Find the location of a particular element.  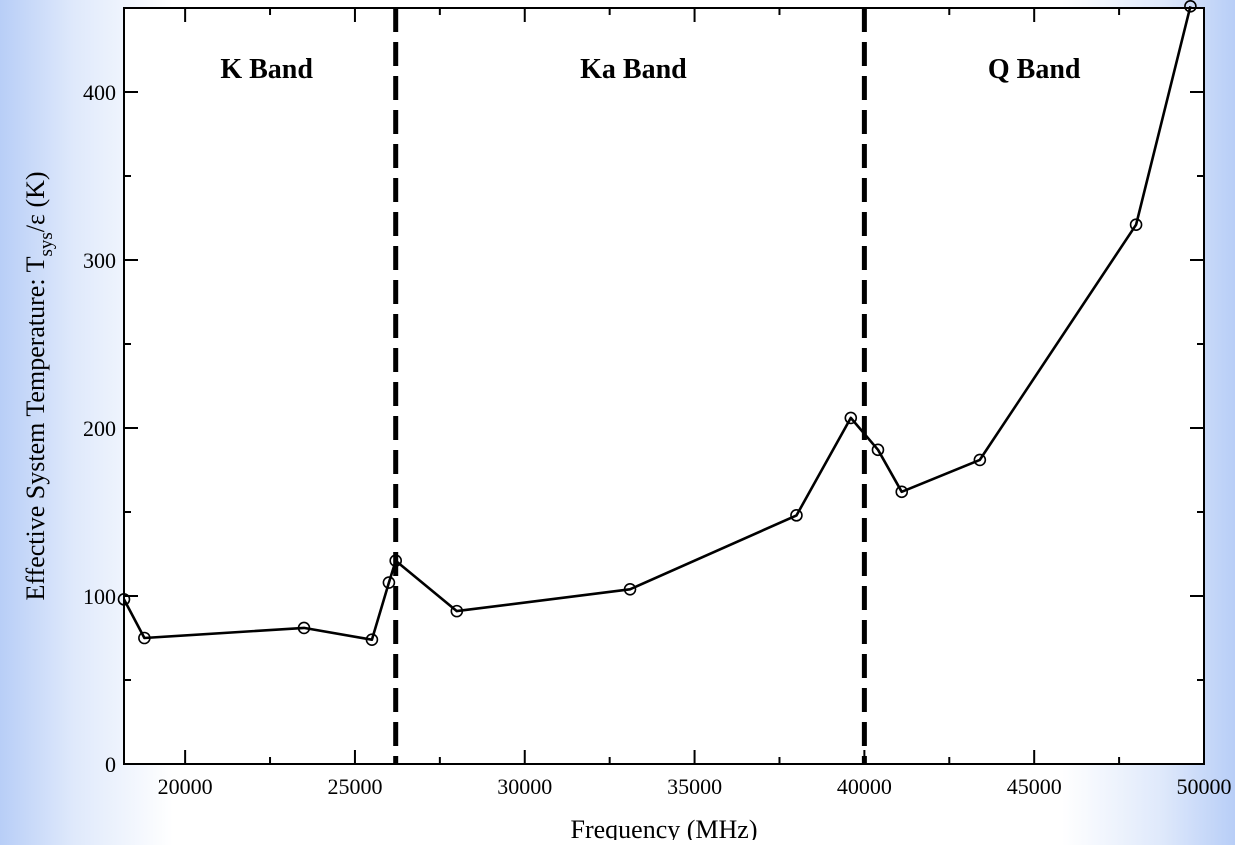

x-tick-label: 45000 is located at coordinates (1034, 786).